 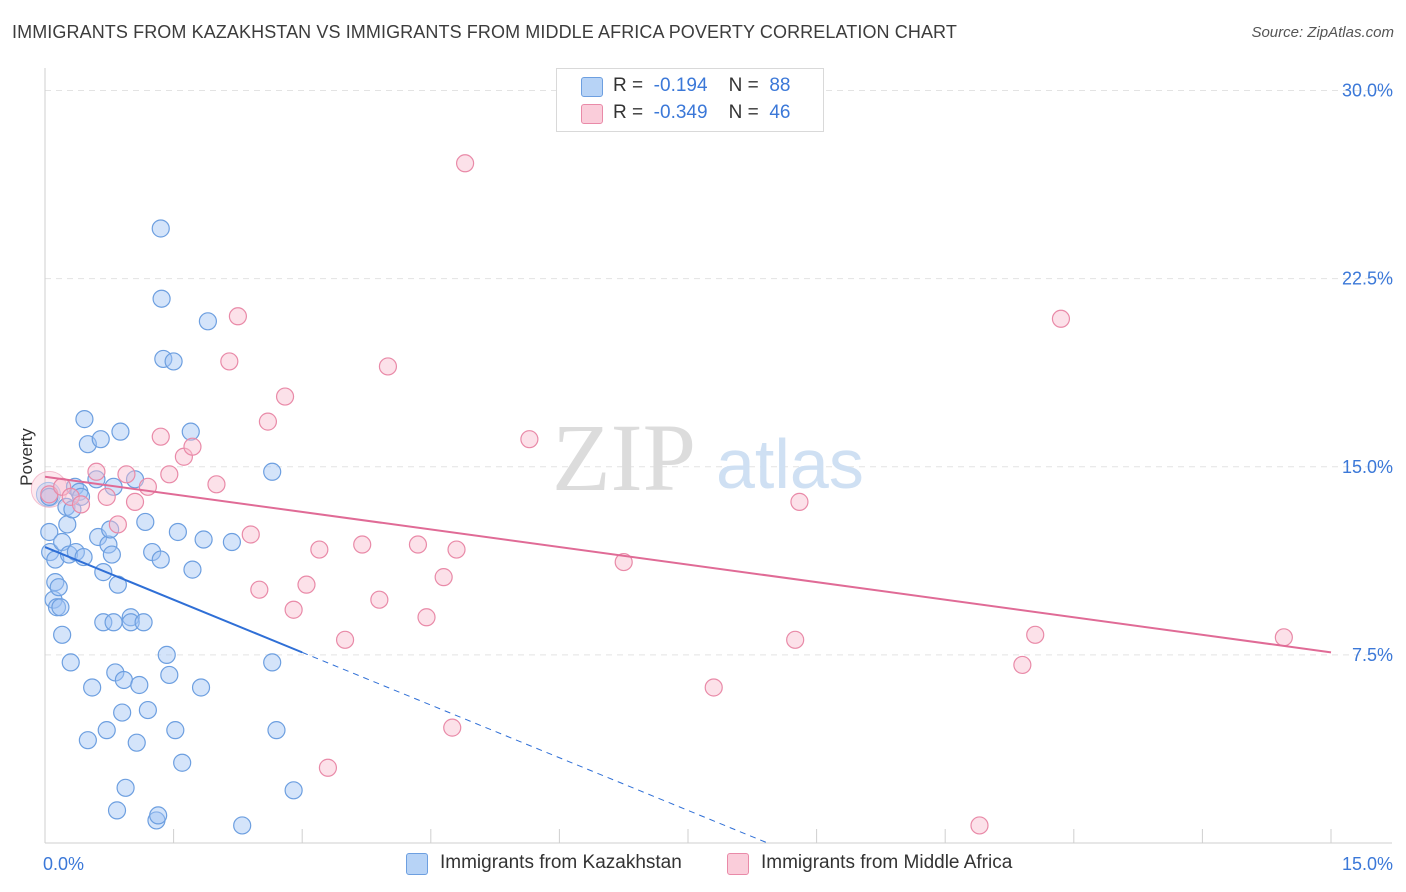 I want to click on bottom-legend-swatch-blue, so click(x=417, y=864).